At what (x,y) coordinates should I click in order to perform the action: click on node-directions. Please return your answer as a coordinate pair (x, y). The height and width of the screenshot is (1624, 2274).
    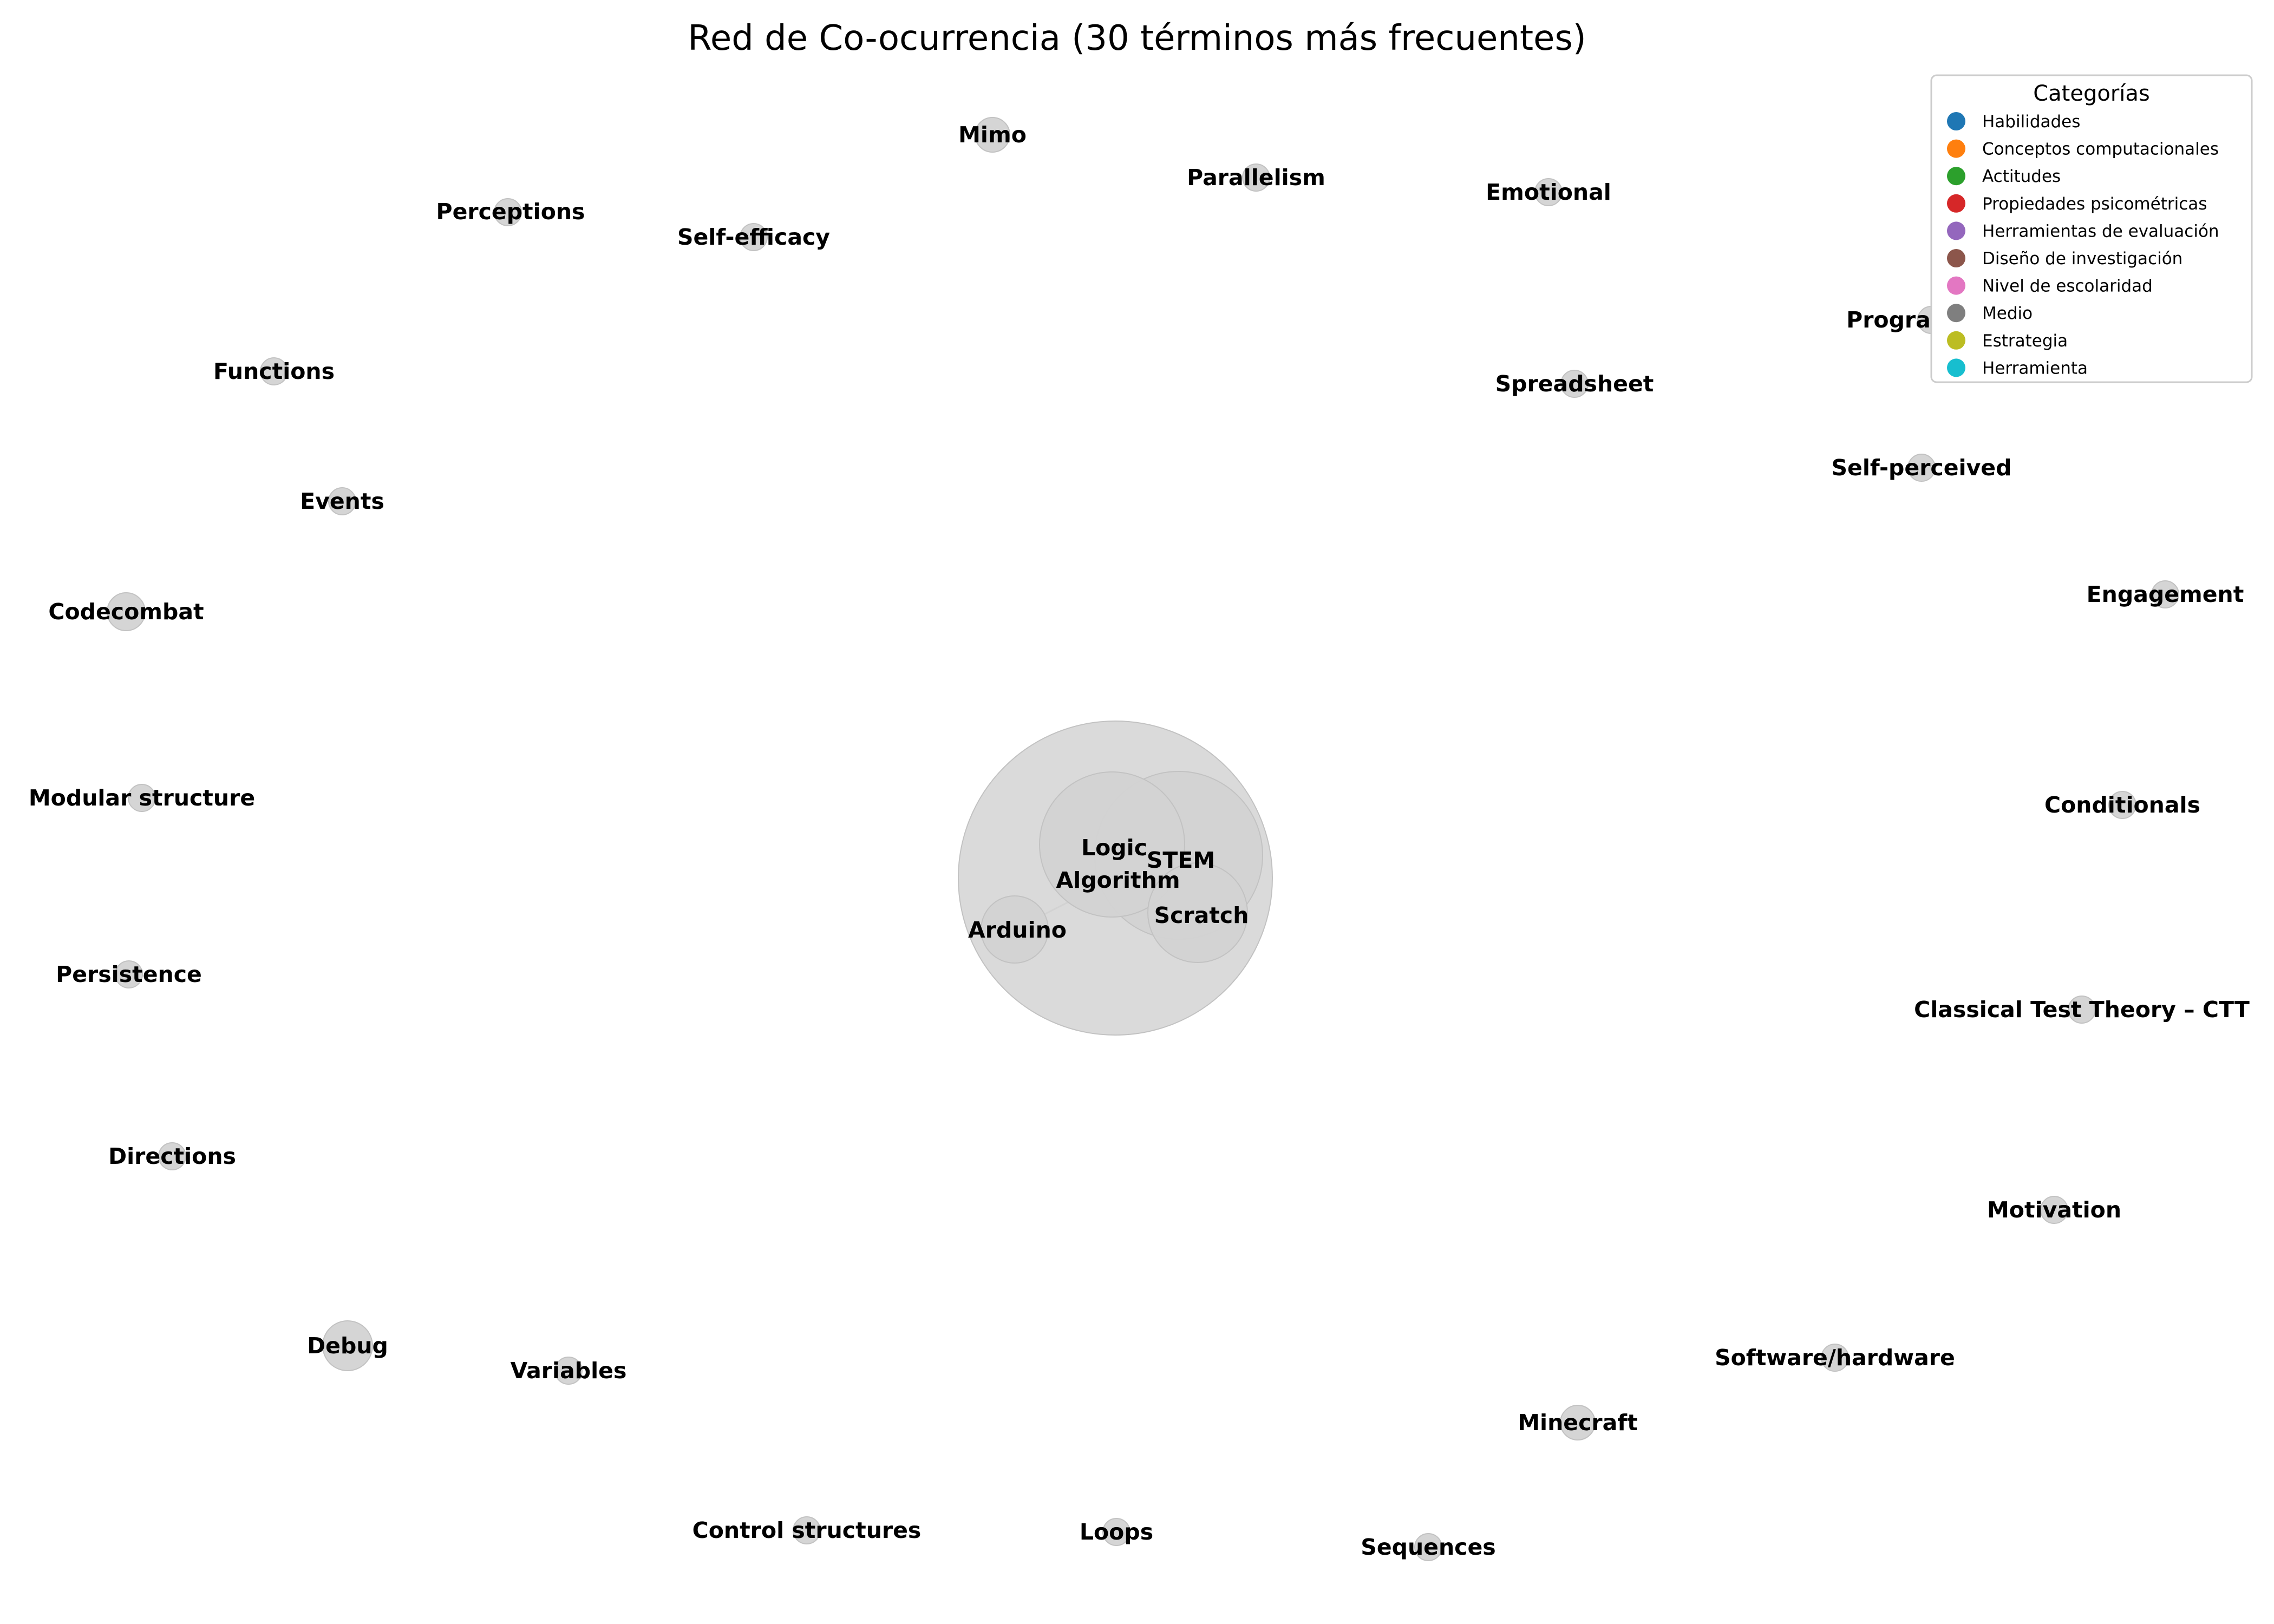
    Looking at the image, I should click on (172, 1156).